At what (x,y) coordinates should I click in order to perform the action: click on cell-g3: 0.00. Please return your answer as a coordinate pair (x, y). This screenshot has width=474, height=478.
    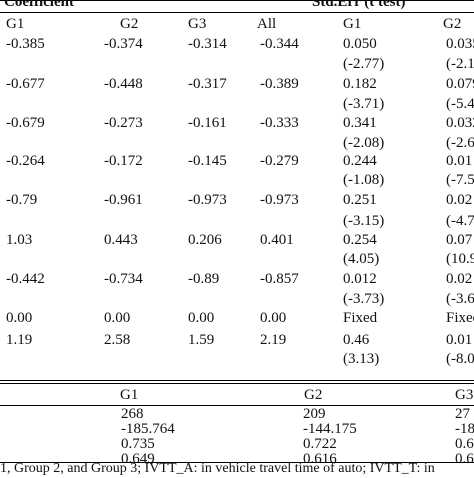
    Looking at the image, I should click on (201, 318).